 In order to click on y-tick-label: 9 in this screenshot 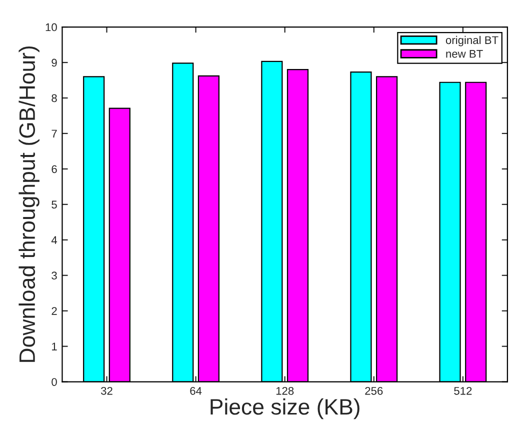, I will do `click(54, 62)`.